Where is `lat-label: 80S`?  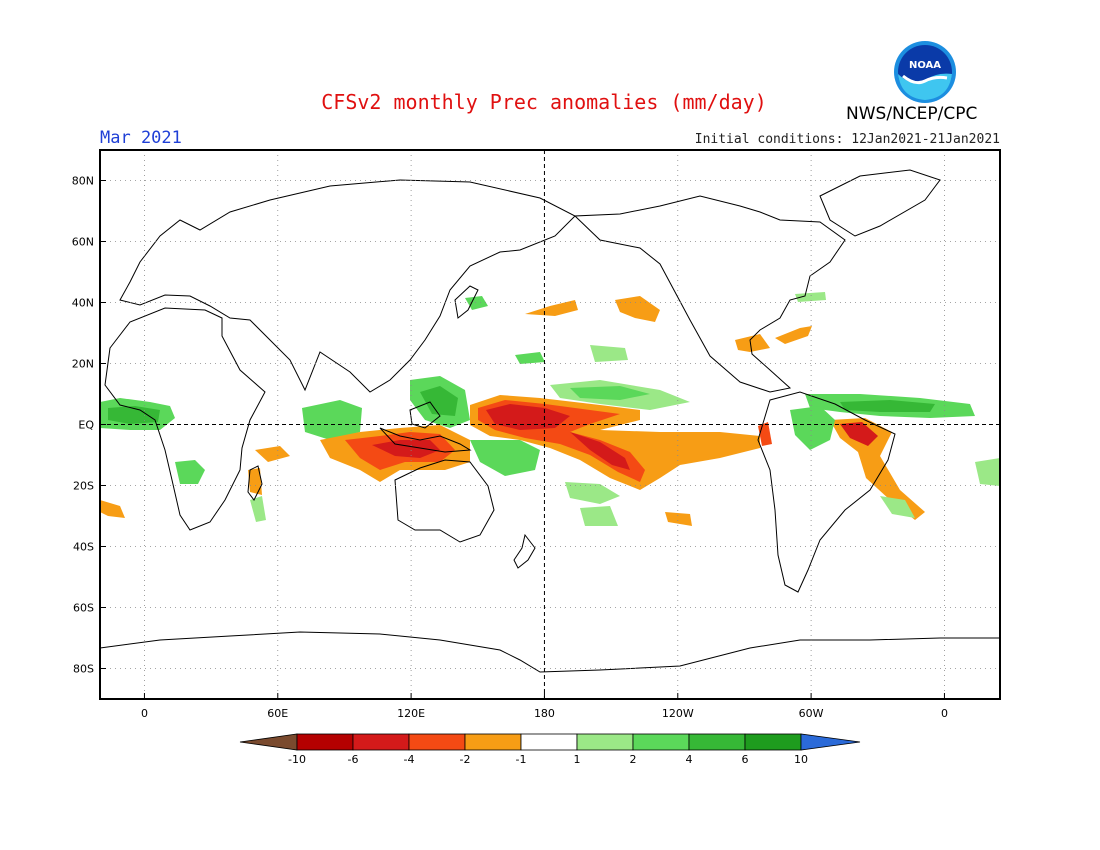
lat-label: 80S is located at coordinates (83, 669).